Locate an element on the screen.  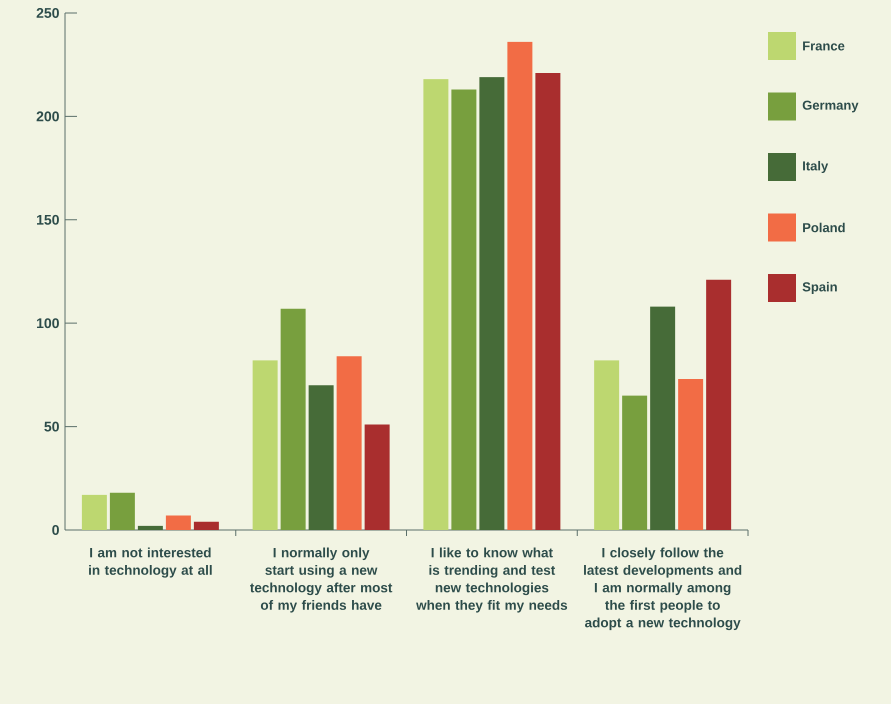
x-tick-label: I normally only start using a new technology after most of my friends have is located at coordinates (321, 580).